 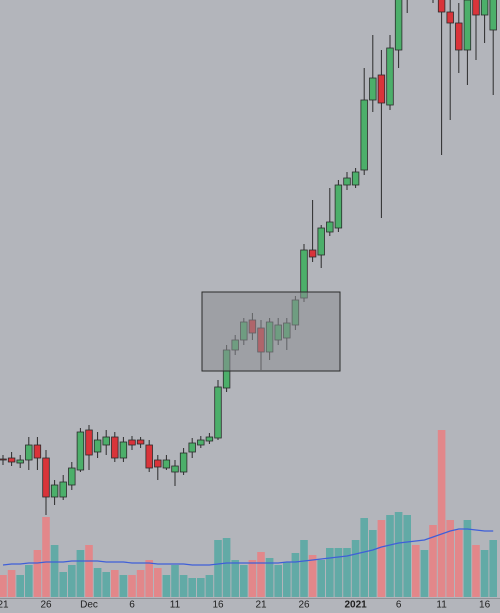 I want to click on x-axis: 21 26 Dec 6 11 16 21 26 2021 6 11 16, so click(x=245, y=605).